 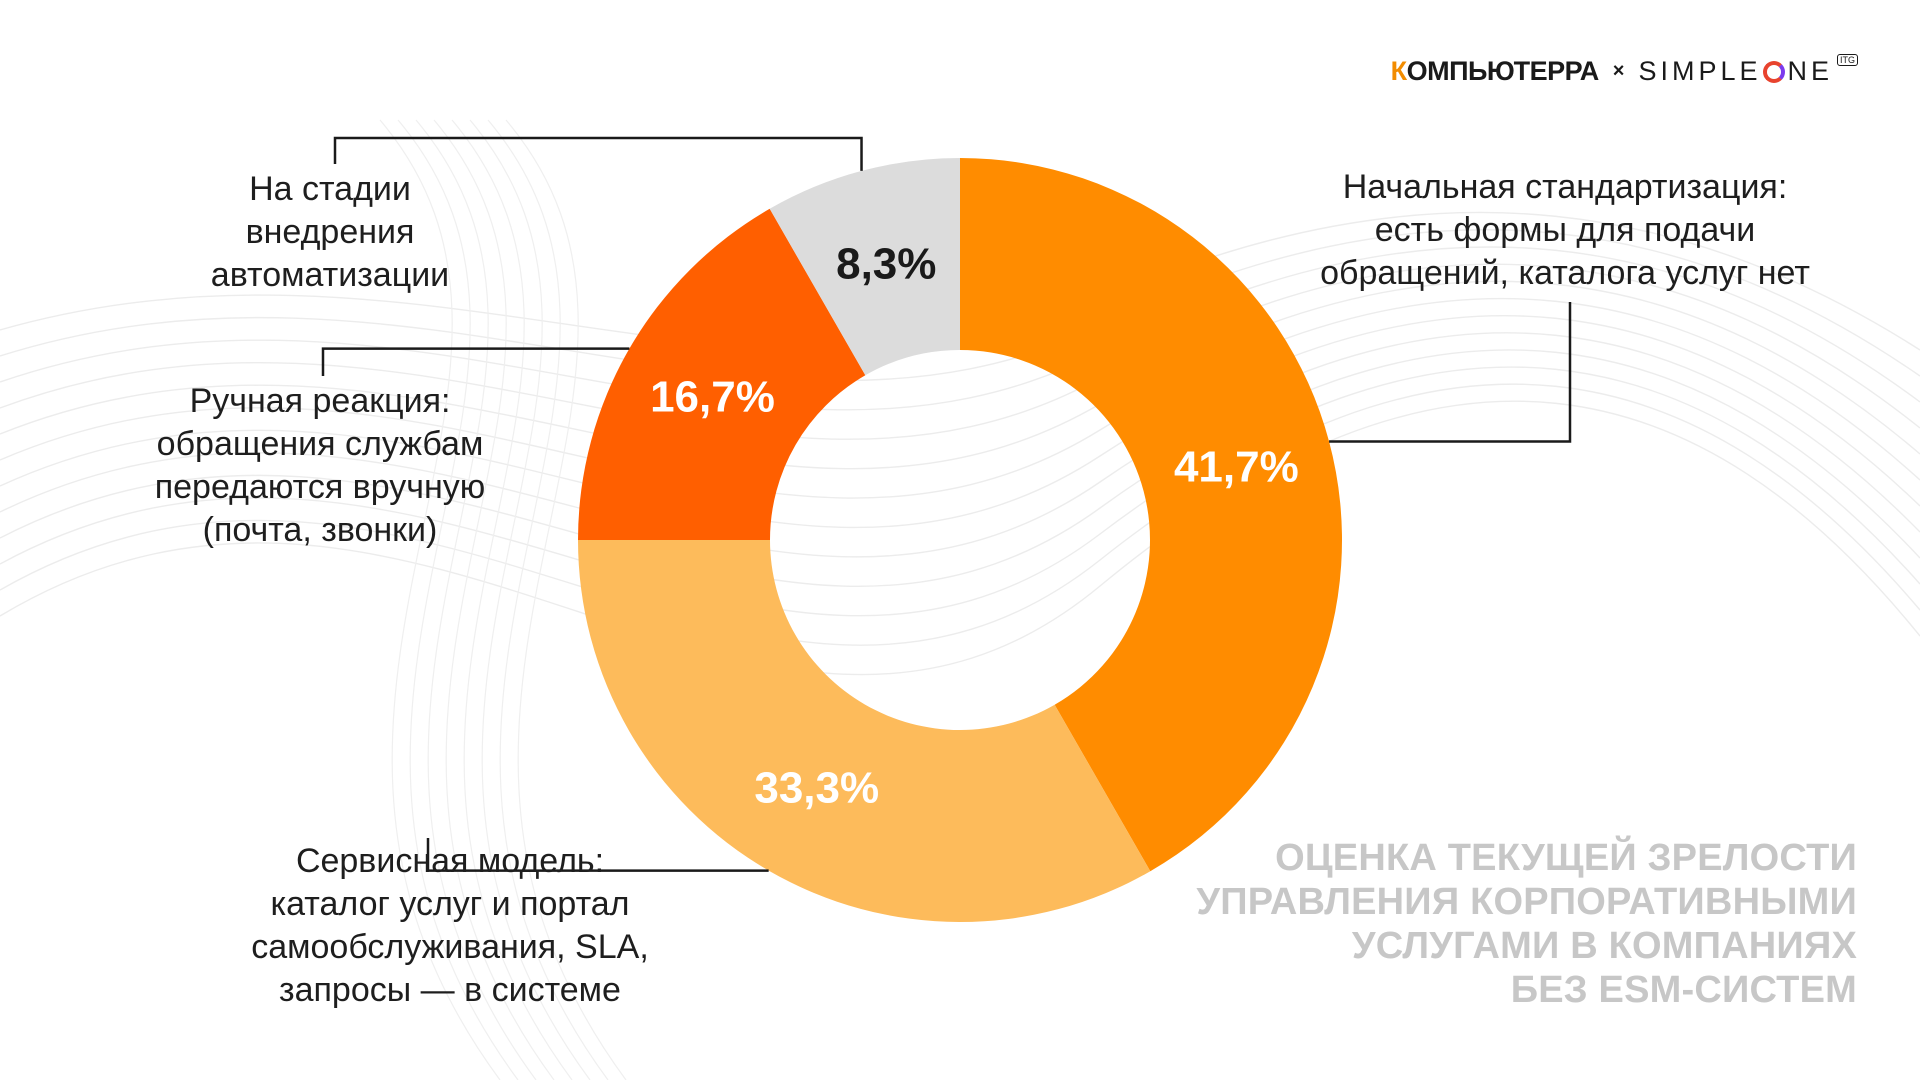 I want to click on slice-label-line: обращения службам, so click(x=320, y=444).